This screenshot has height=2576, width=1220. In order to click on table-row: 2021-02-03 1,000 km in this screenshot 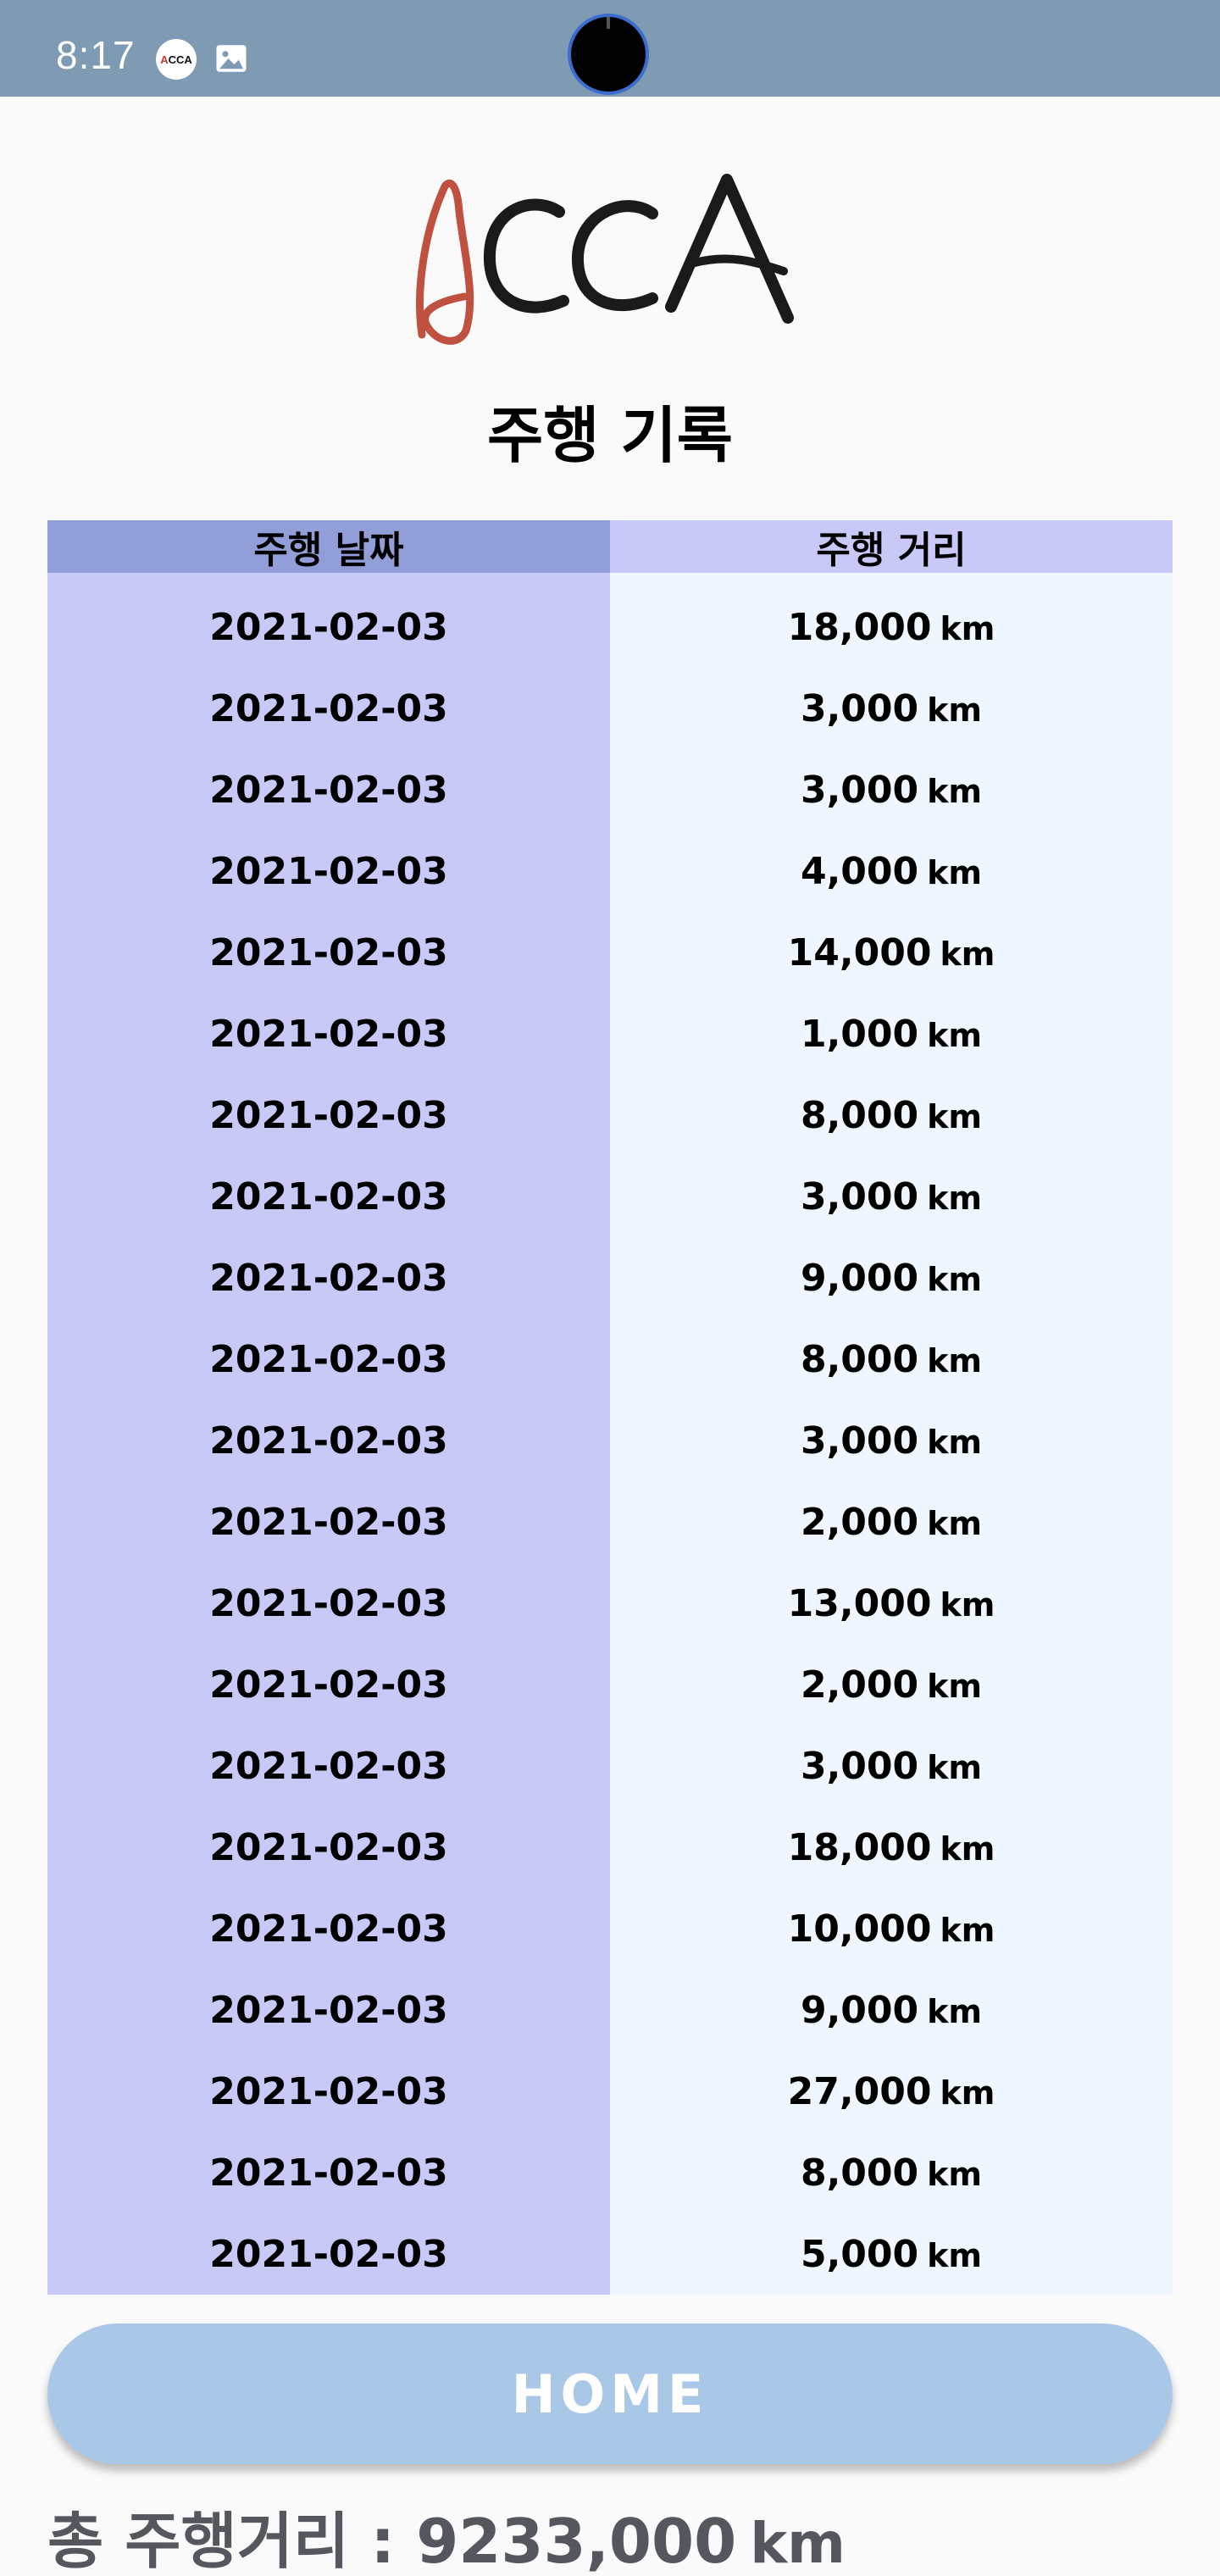, I will do `click(610, 1033)`.